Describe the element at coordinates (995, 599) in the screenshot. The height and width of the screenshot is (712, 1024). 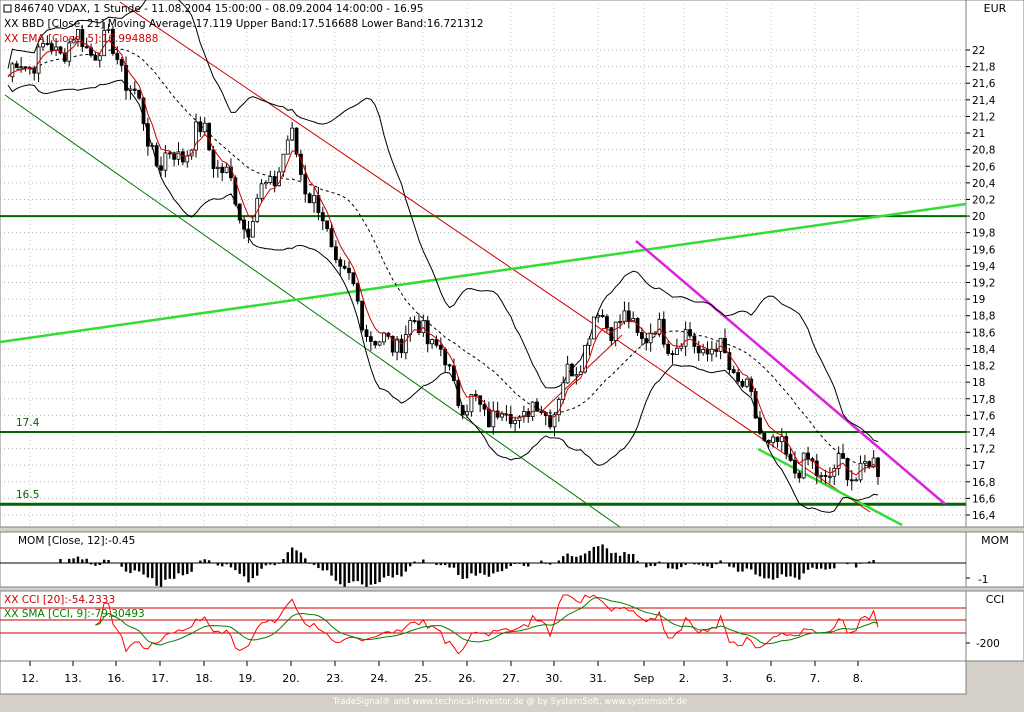
I see `cci-title: CCI` at that location.